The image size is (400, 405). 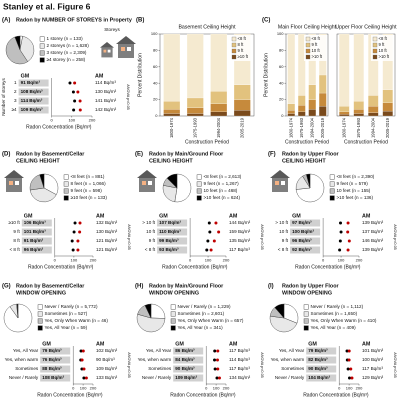 What do you see at coordinates (395, 365) in the screenshot?
I see `annotation: ANOVA p<0.05` at bounding box center [395, 365].